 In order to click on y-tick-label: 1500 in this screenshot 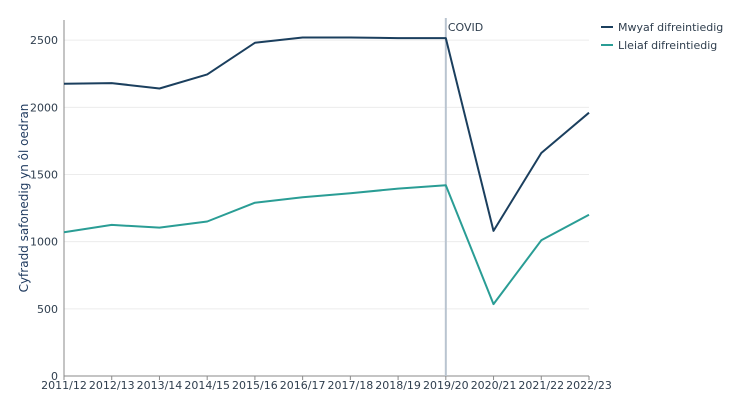, I will do `click(44, 174)`.